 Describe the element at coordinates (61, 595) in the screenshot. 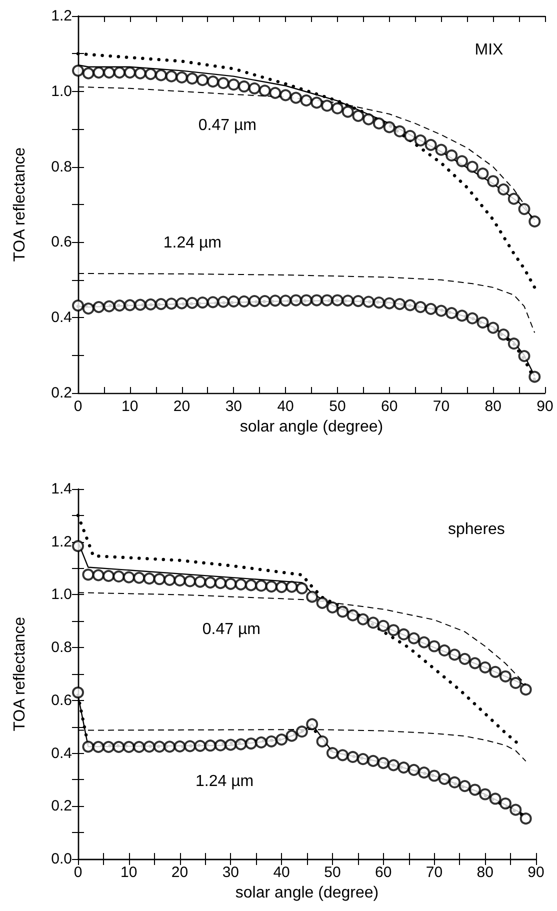

I see `y-tick-label: 1.0` at that location.